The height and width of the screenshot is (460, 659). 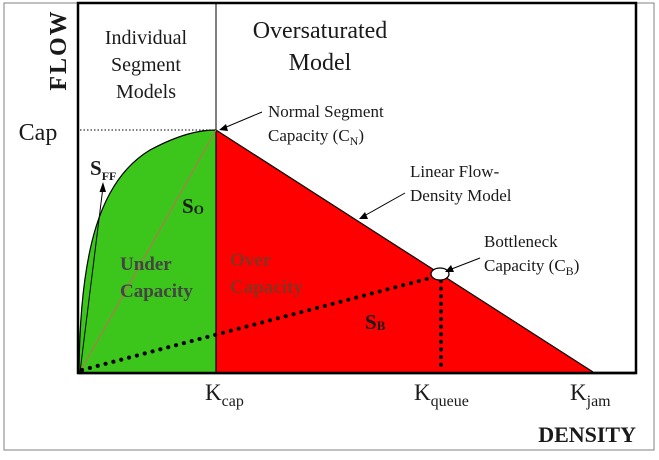 What do you see at coordinates (156, 291) in the screenshot?
I see `under-capacity-line2: Capacity` at bounding box center [156, 291].